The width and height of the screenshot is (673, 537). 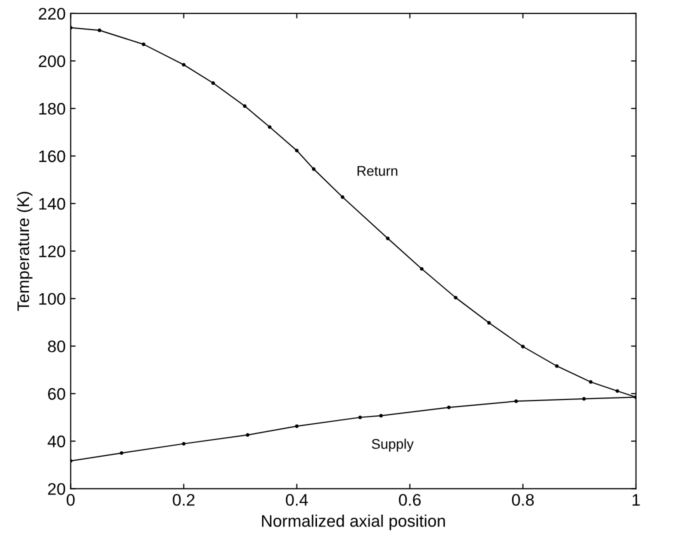 What do you see at coordinates (636, 500) in the screenshot?
I see `x-tick-label: 1` at bounding box center [636, 500].